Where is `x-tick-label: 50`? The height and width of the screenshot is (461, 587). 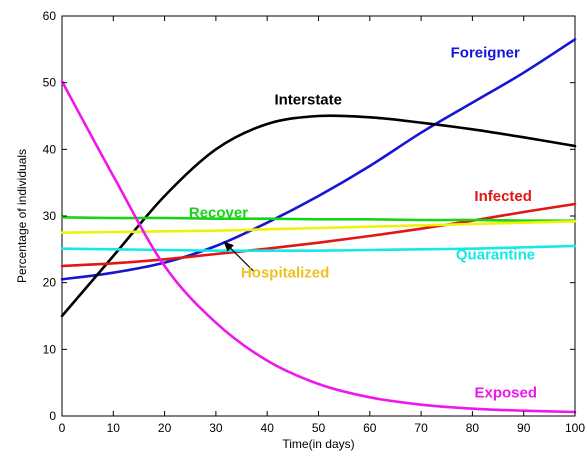 x-tick-label: 50 is located at coordinates (319, 428).